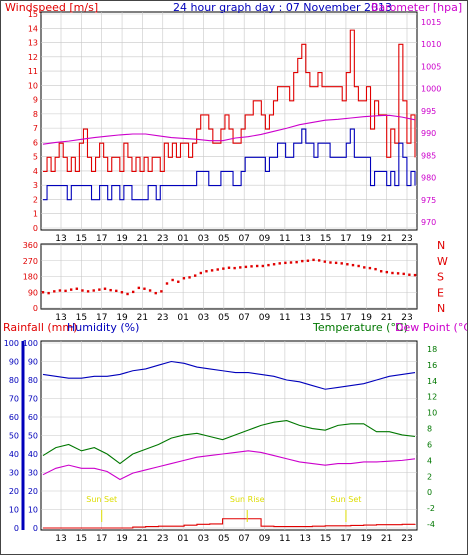  Describe the element at coordinates (431, 327) in the screenshot. I see `dewpoint-label: Dew Point (°C)` at that location.